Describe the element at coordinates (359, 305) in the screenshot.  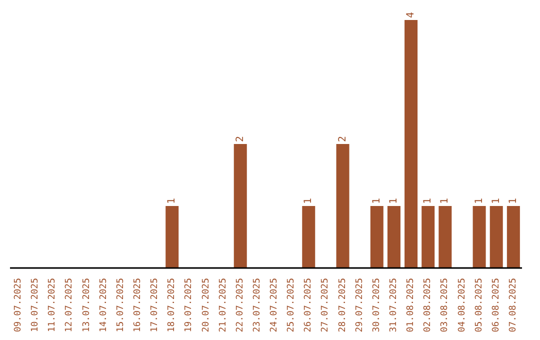
I see `x-tick-label: 29.07.2025` at that location.